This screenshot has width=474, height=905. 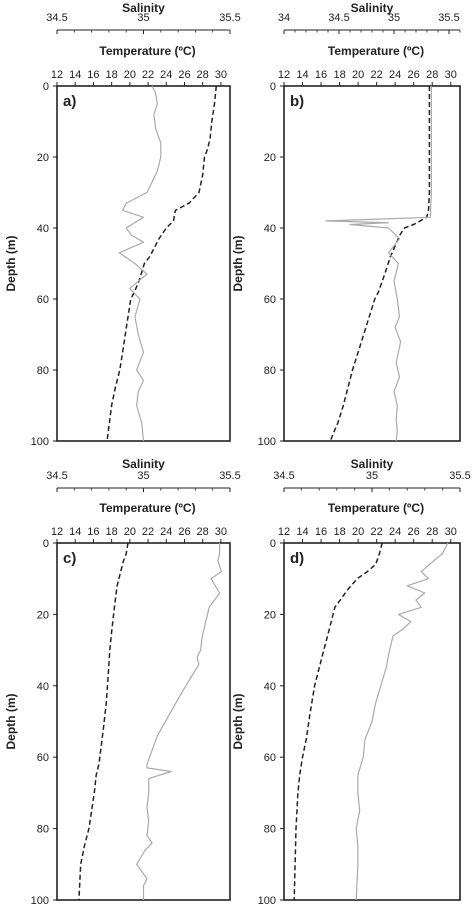 What do you see at coordinates (284, 18) in the screenshot?
I see `salinity-tick-label: 34` at bounding box center [284, 18].